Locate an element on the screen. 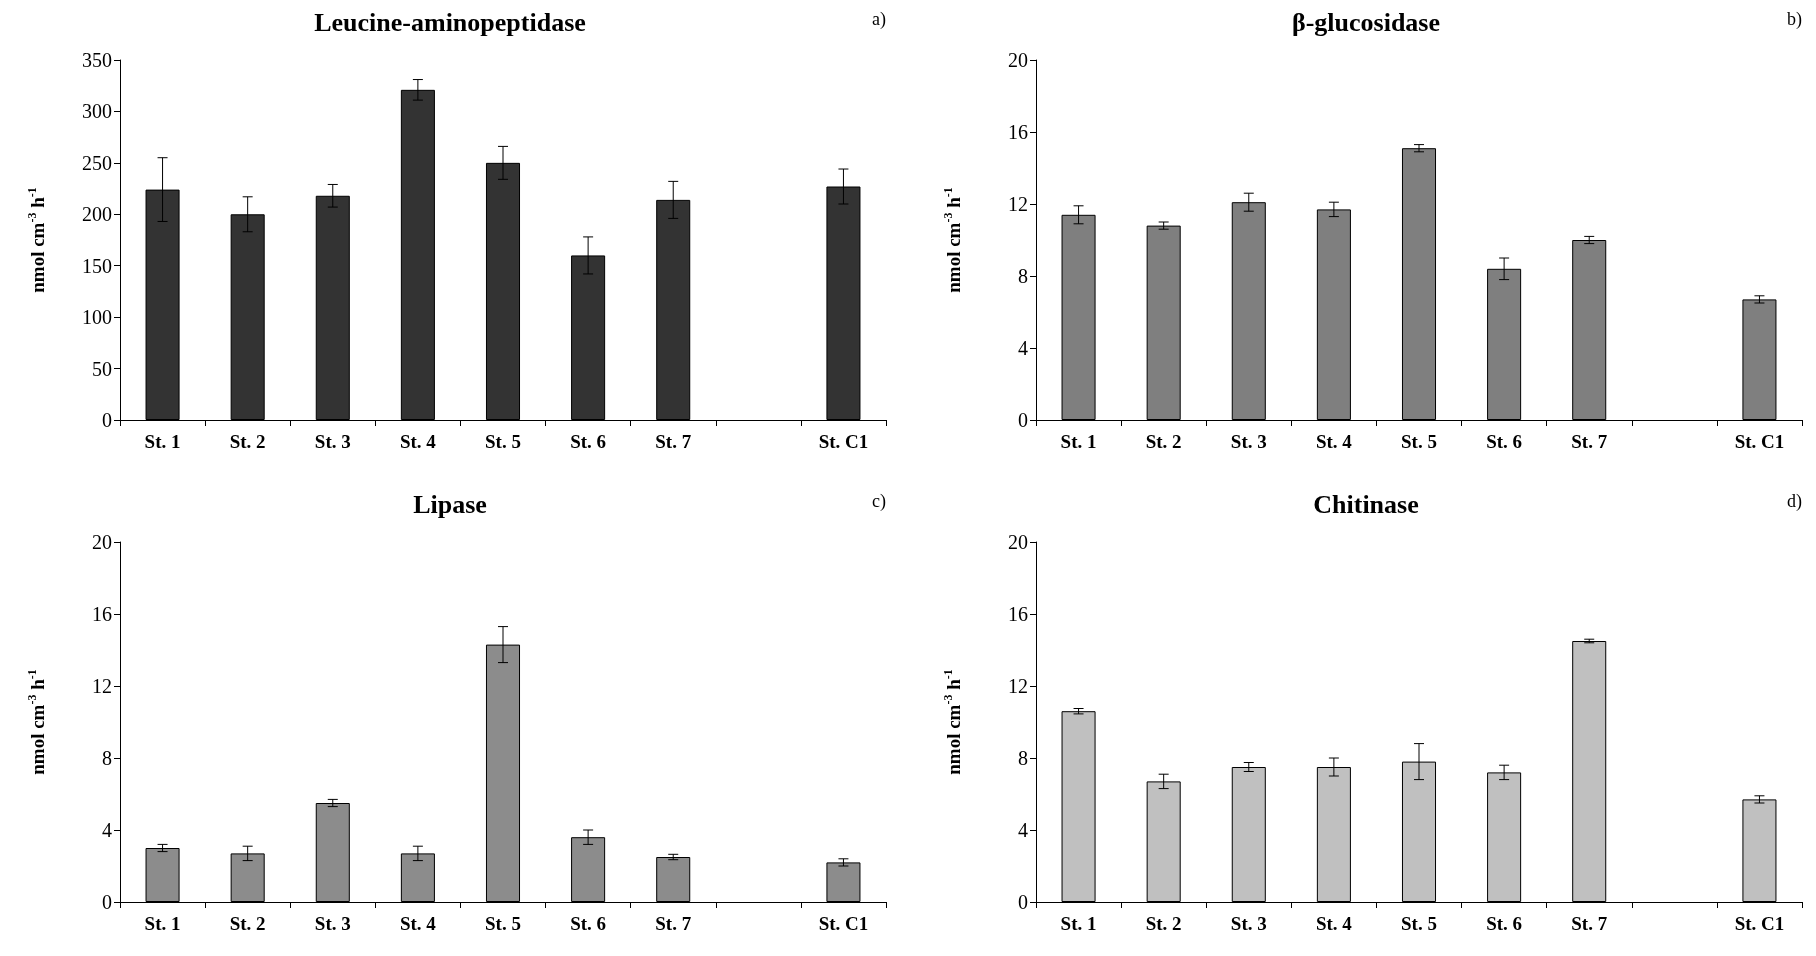  y-tick-label: 250 is located at coordinates (97, 162).